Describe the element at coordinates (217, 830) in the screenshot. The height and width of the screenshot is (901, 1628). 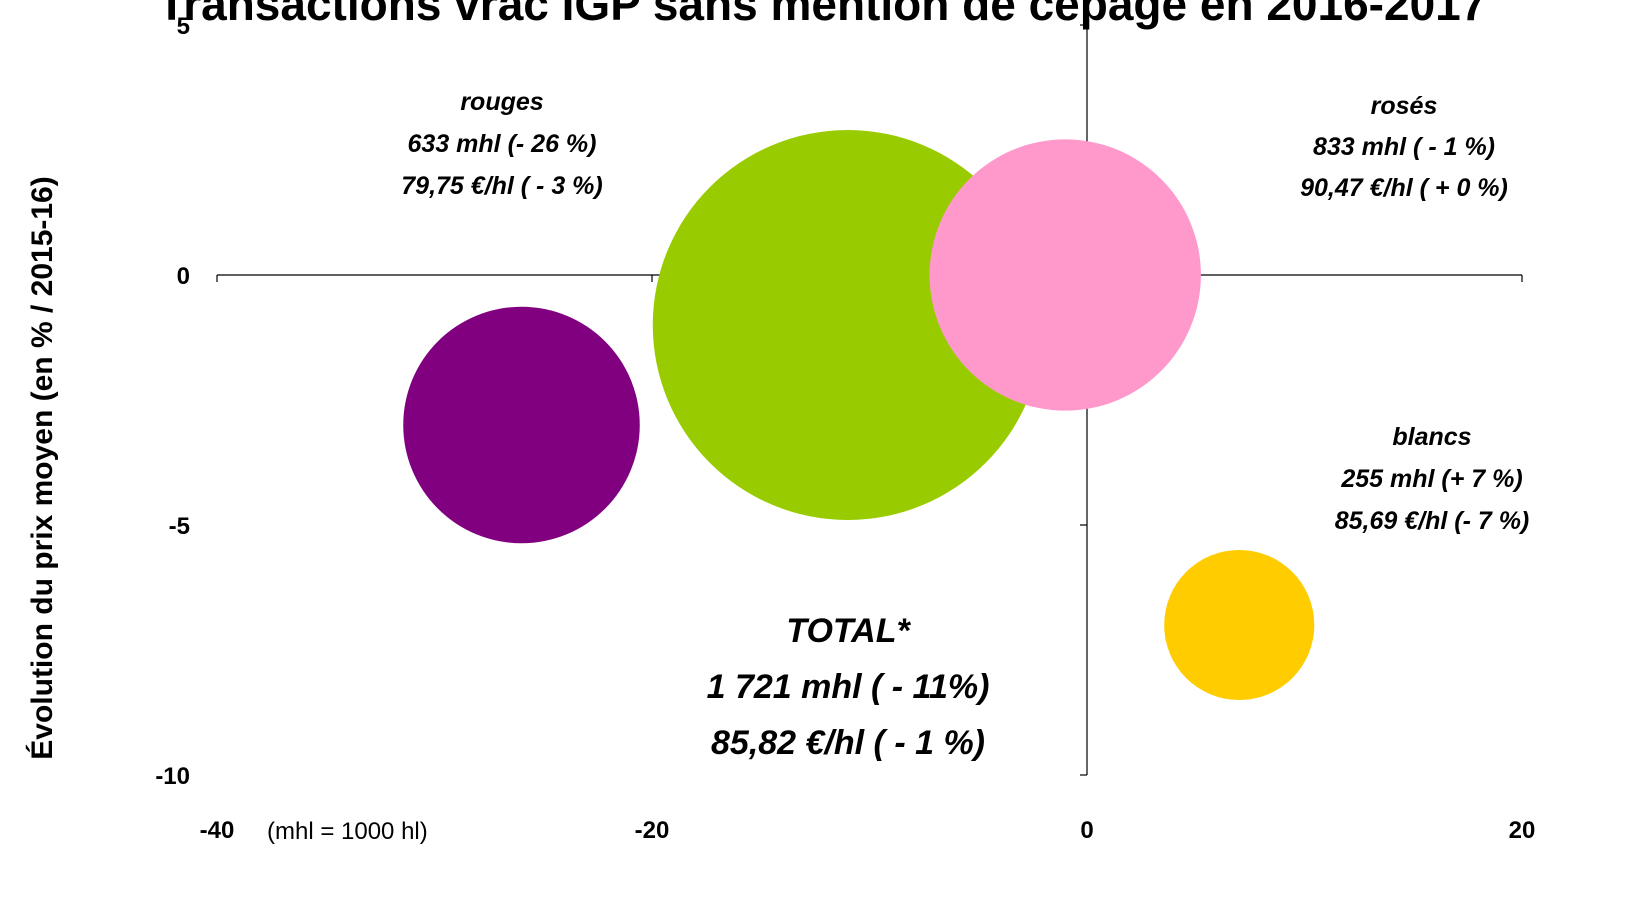
I see `x-tick-label: -40` at that location.